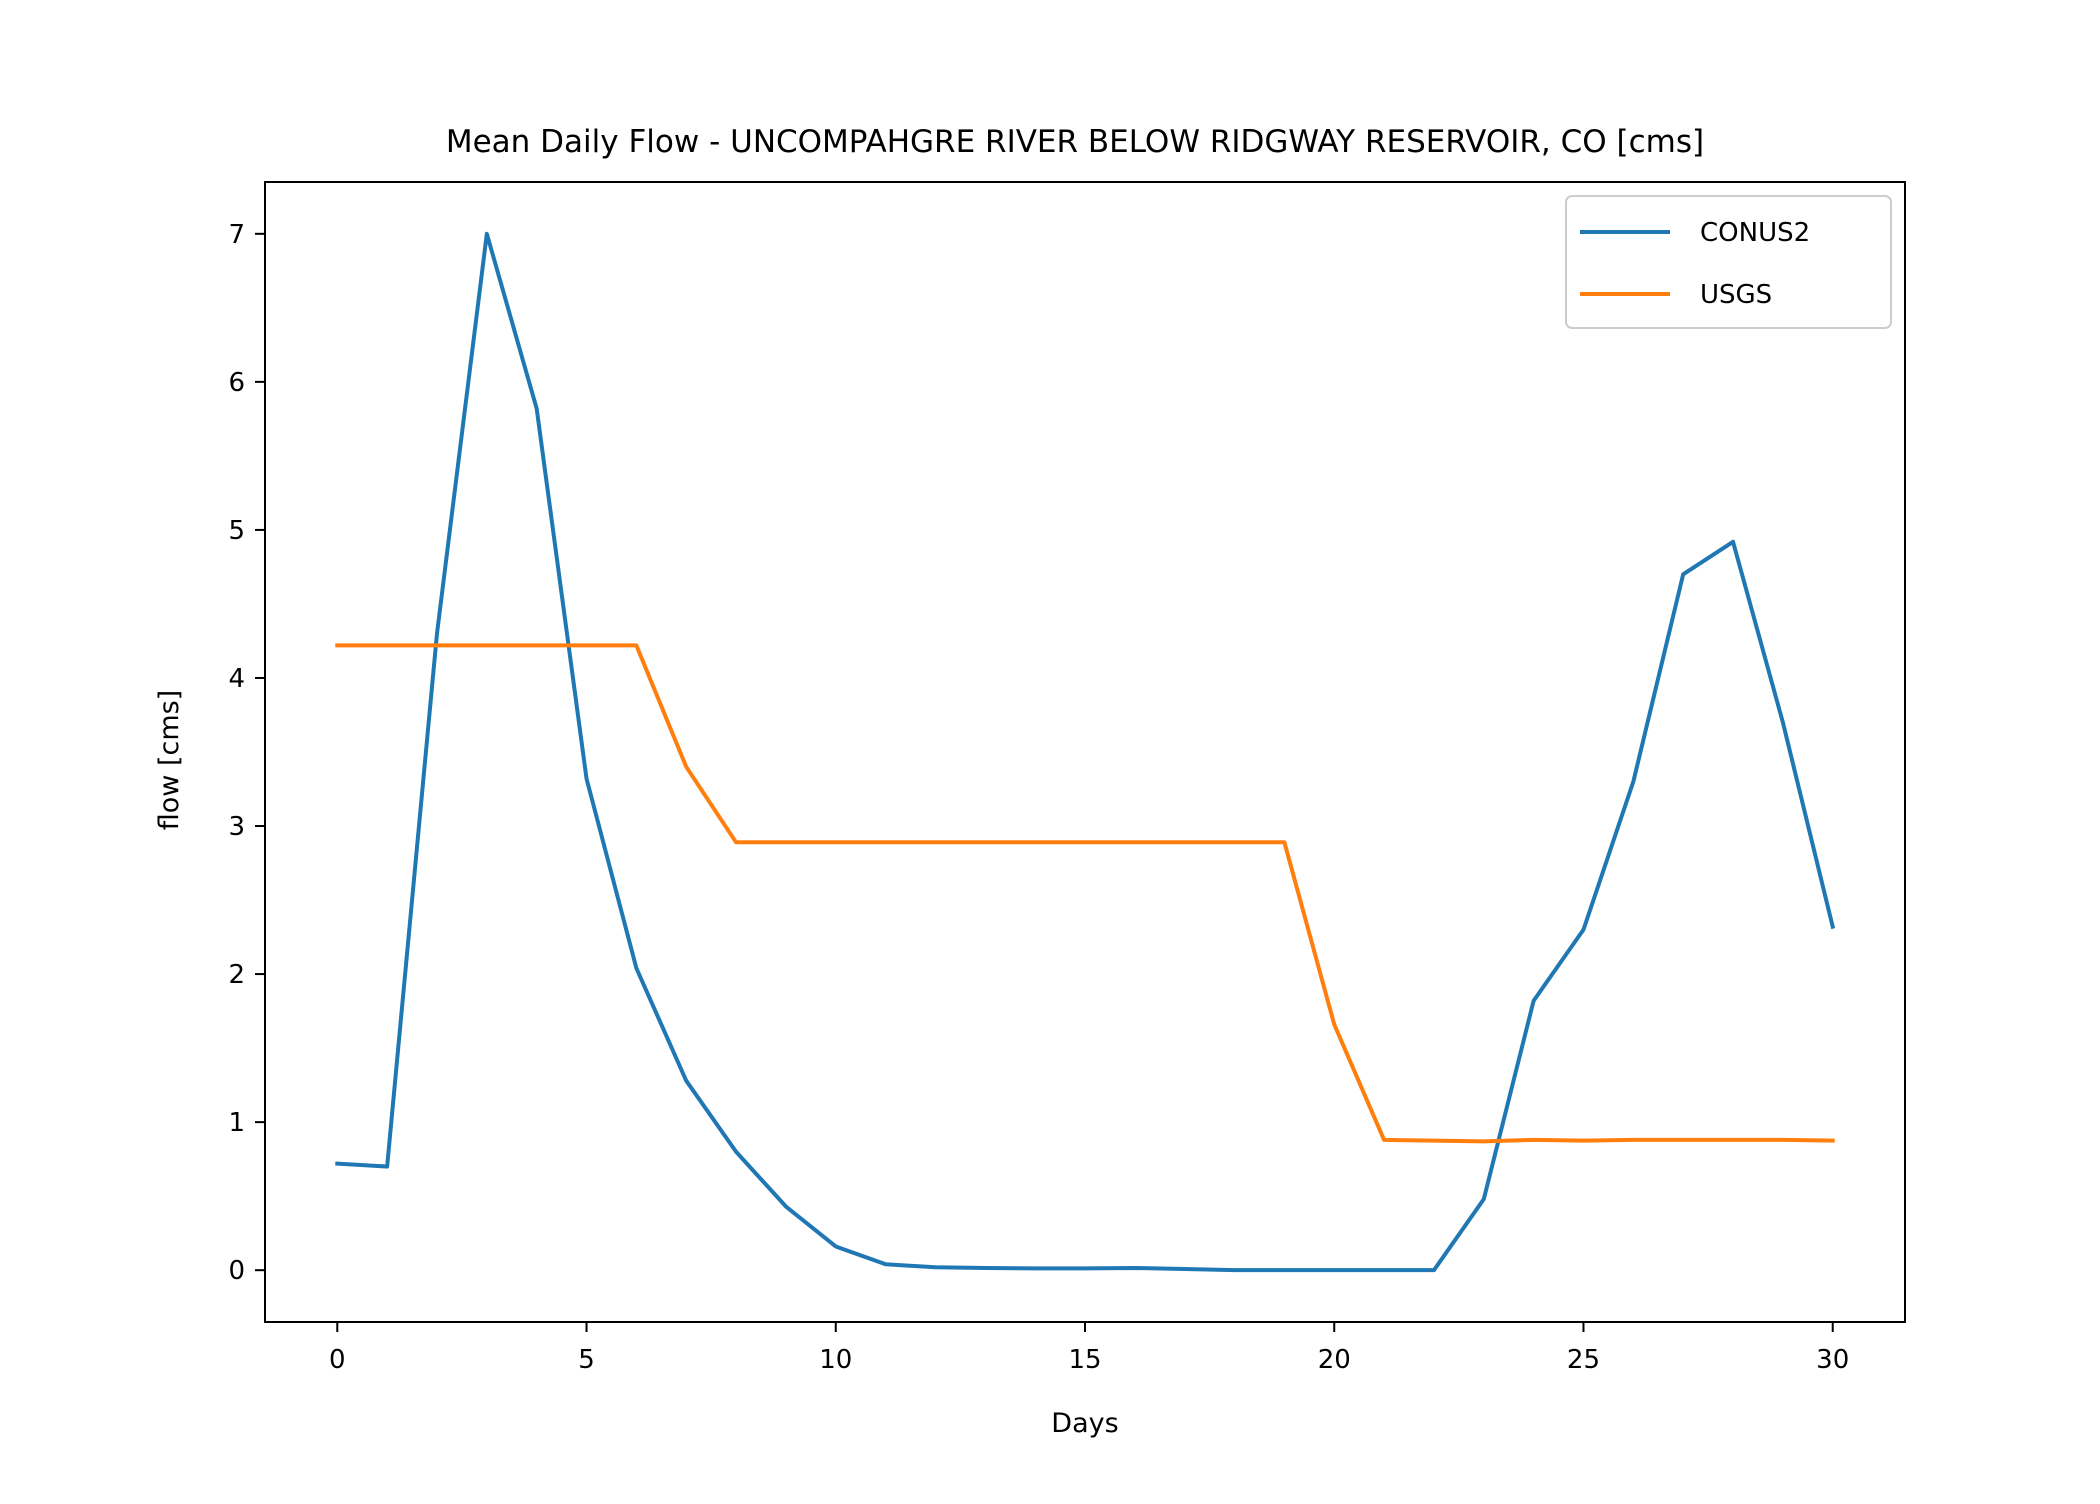  What do you see at coordinates (1728, 262) in the screenshot?
I see `legend: CONUS2 USGS` at bounding box center [1728, 262].